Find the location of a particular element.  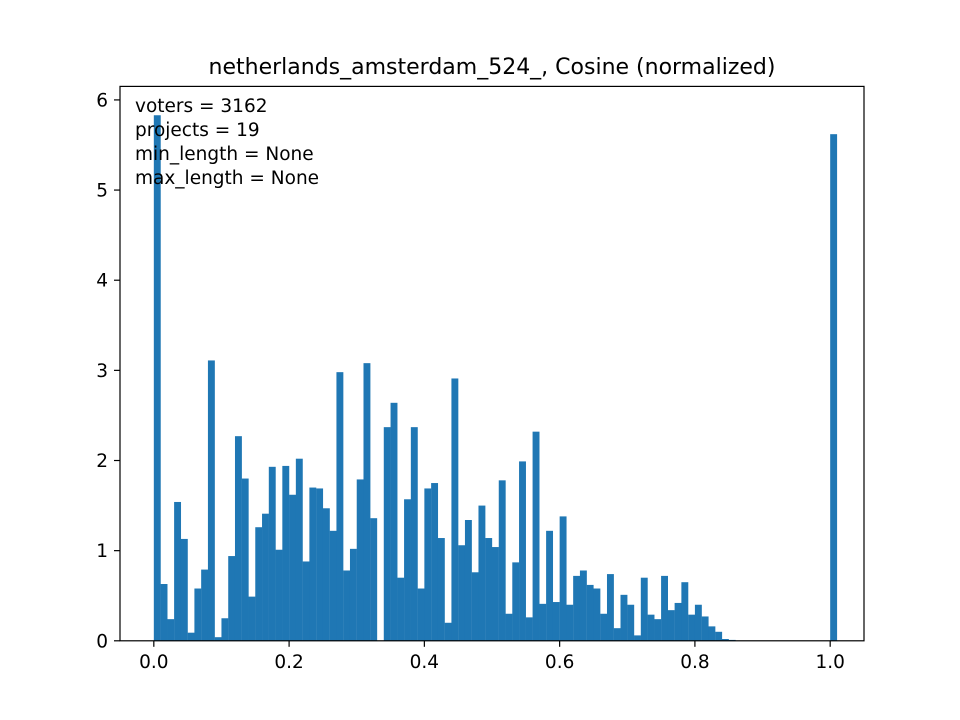

y-tick-label: 1 is located at coordinates (102, 551).